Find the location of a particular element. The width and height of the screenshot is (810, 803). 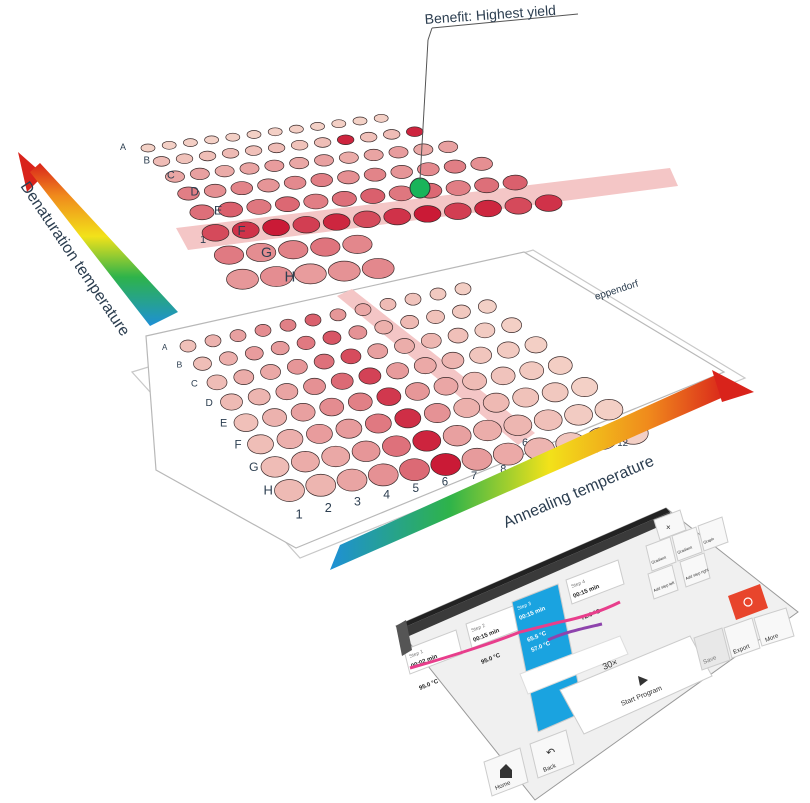

well-bottom-E4 is located at coordinates (332, 407).